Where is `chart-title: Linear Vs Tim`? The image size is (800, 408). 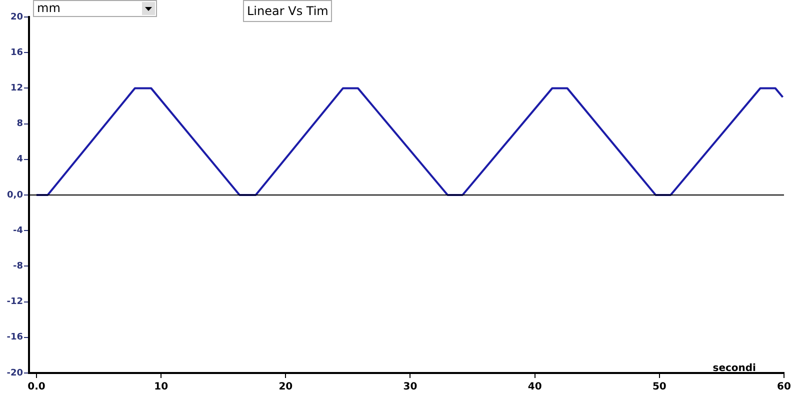 chart-title: Linear Vs Tim is located at coordinates (287, 11).